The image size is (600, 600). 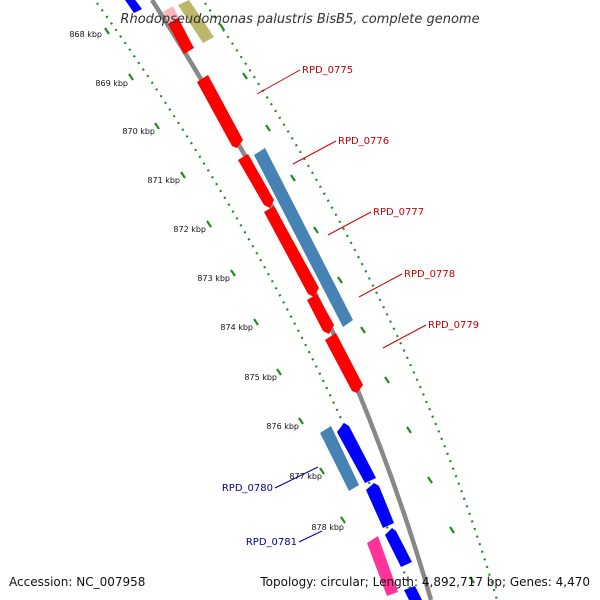 What do you see at coordinates (291, 251) in the screenshot?
I see `gene-forward-red-b` at bounding box center [291, 251].